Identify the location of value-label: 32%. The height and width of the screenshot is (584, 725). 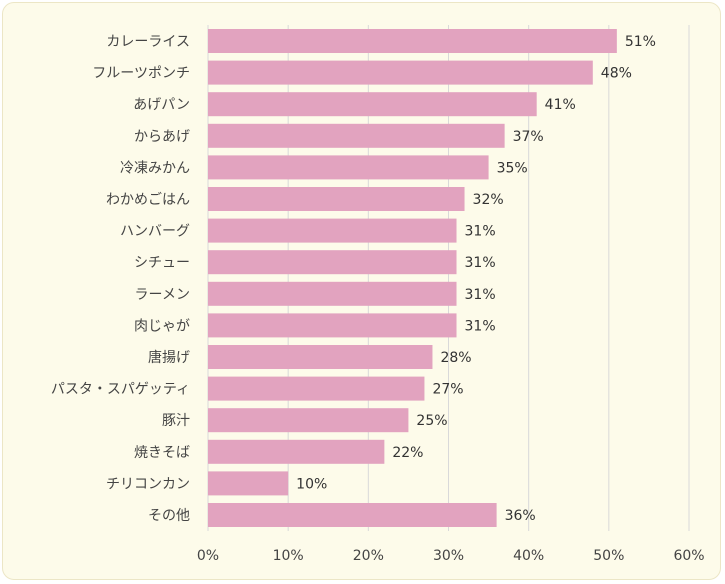
(488, 200).